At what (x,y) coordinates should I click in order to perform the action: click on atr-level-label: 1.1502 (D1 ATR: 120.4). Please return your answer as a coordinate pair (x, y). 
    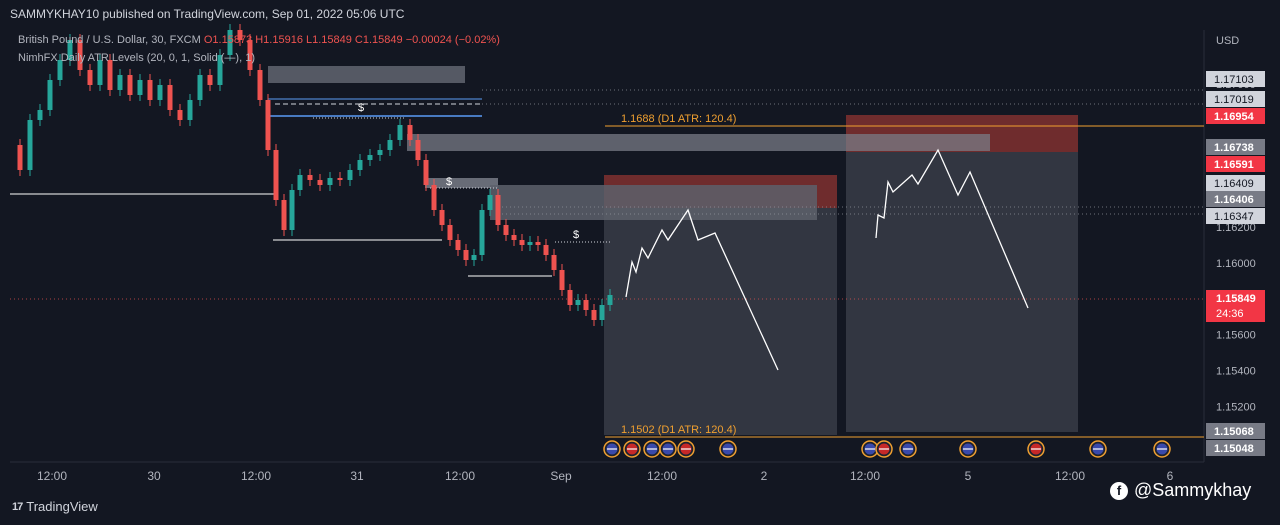
    Looking at the image, I should click on (678, 430).